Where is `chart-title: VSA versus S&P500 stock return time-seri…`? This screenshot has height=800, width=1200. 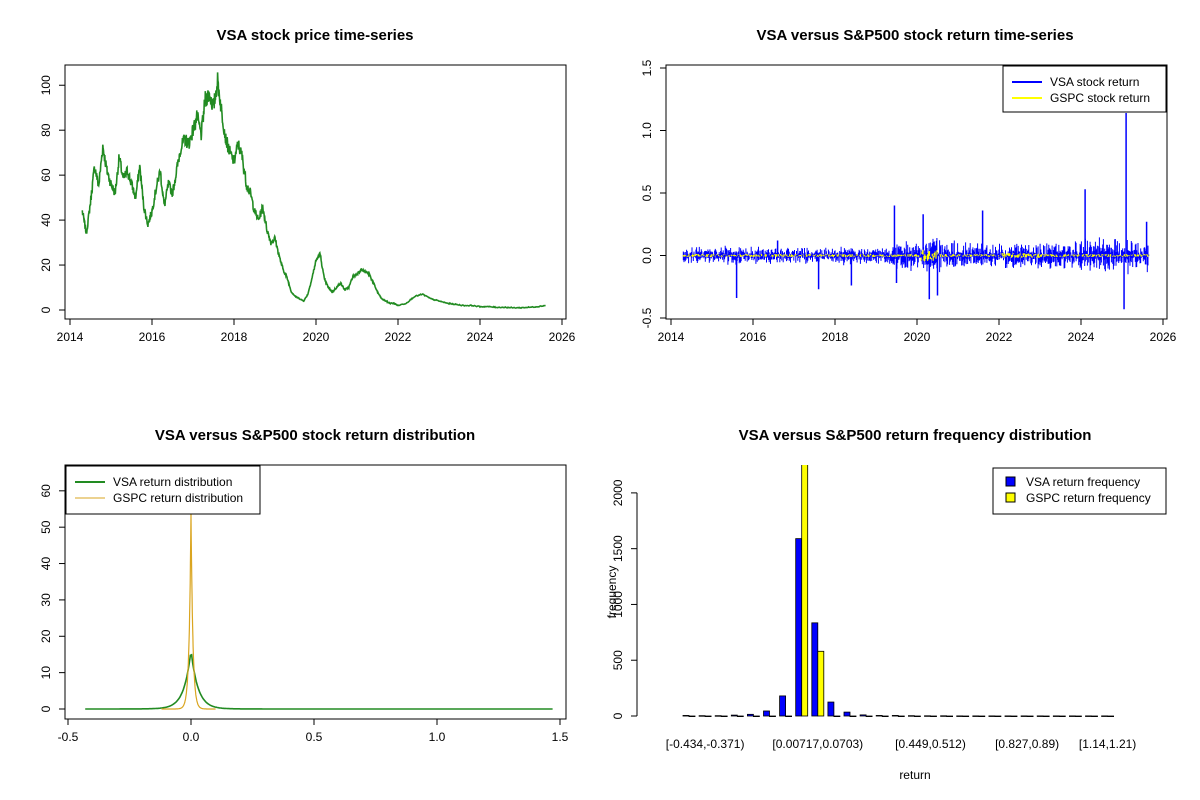 chart-title: VSA versus S&P500 stock return time-seri… is located at coordinates (914, 35).